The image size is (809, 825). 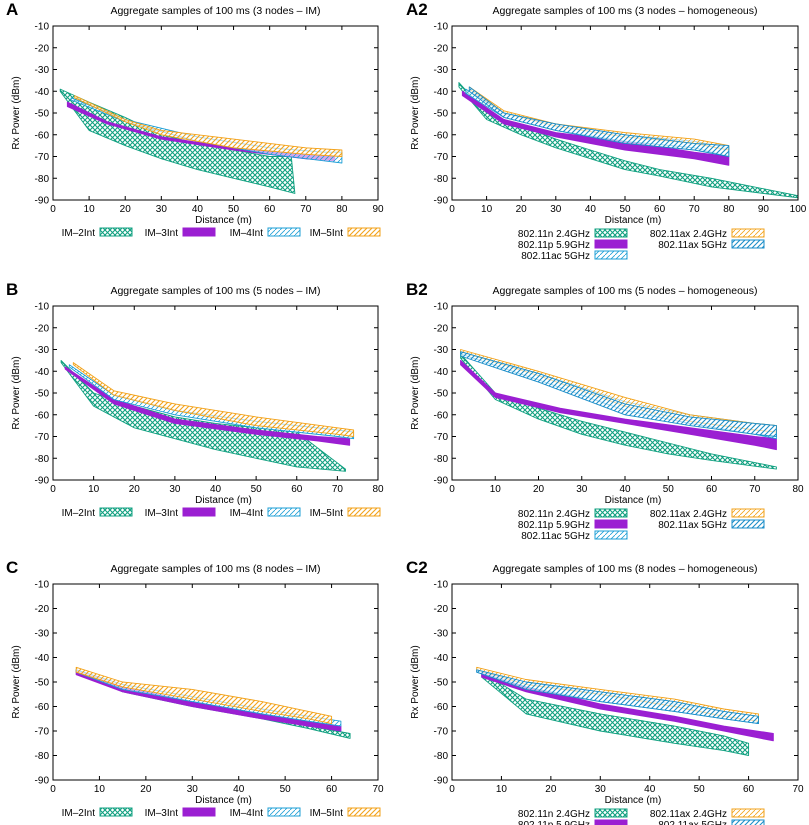 I want to click on x-tick-label: 100, so click(x=798, y=209).